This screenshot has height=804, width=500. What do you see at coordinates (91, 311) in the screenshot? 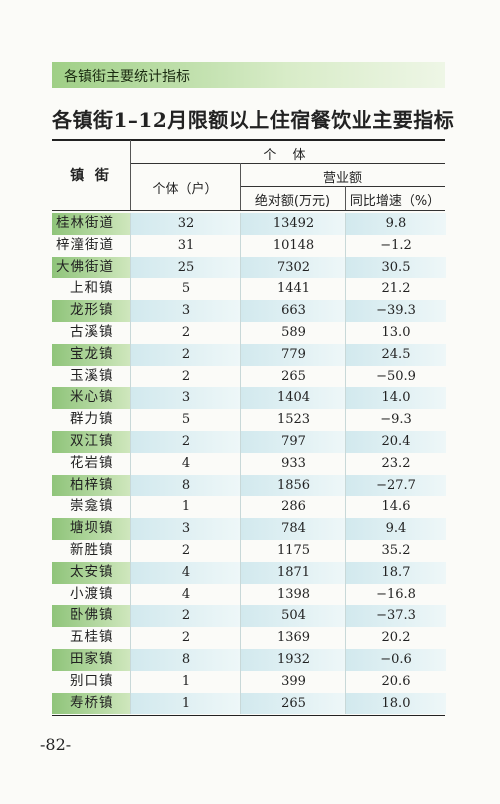
I see `town-cell: 龙形镇` at bounding box center [91, 311].